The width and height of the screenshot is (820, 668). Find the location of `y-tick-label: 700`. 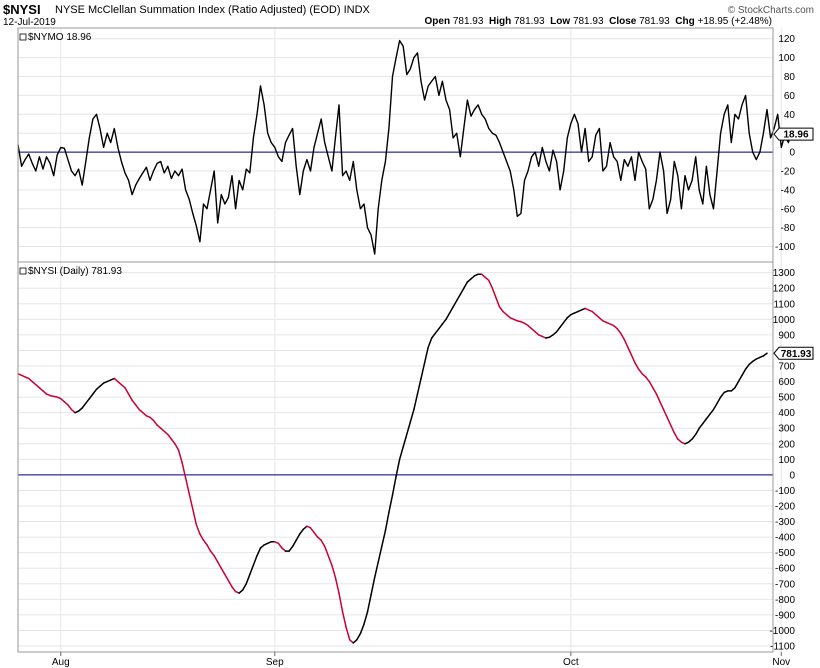

y-tick-label: 700 is located at coordinates (786, 367).